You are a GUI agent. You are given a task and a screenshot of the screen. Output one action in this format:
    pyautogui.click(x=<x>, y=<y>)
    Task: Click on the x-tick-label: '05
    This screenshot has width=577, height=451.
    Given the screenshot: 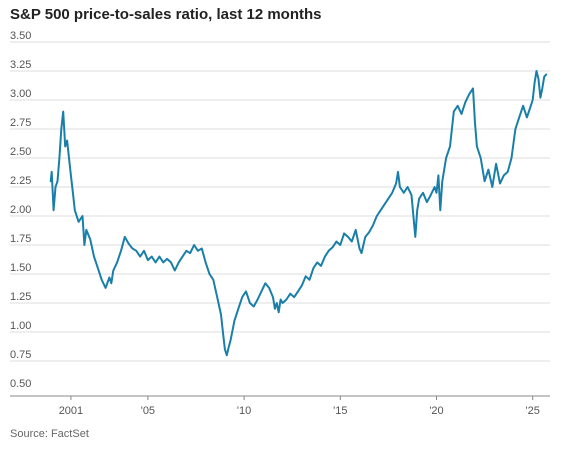 What is the action you would take?
    pyautogui.click(x=148, y=411)
    